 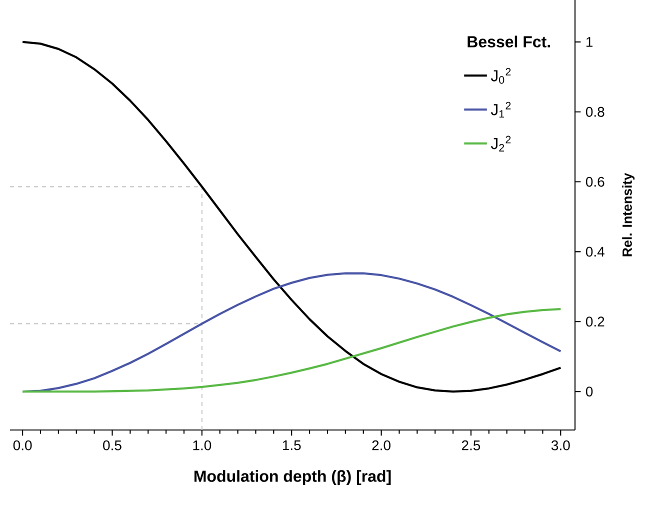 I want to click on x-tick-label: 1.0, so click(x=202, y=445).